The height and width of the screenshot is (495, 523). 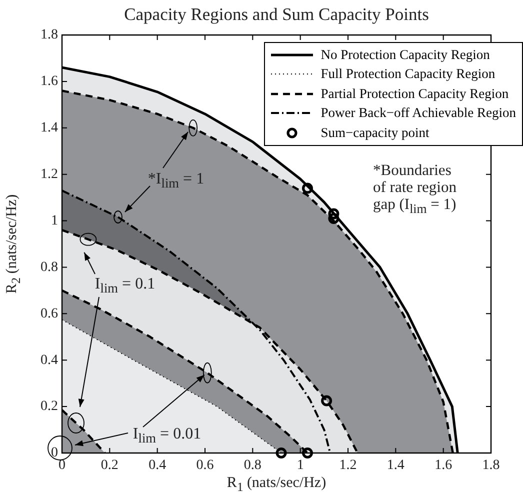 What do you see at coordinates (276, 14) in the screenshot?
I see `chart-title: Capacity Regions and Sum Capacity Points` at bounding box center [276, 14].